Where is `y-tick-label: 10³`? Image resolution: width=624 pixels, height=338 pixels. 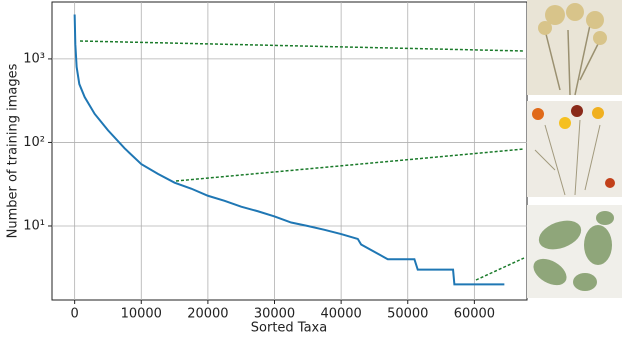
y-tick-label: 10³ is located at coordinates (34, 58).